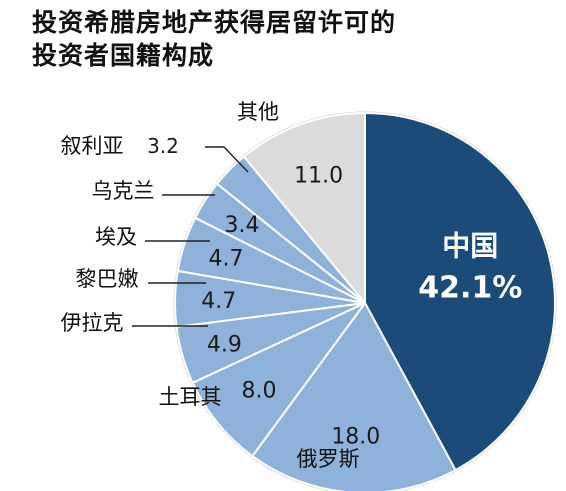  I want to click on slice-7-leader-line, so click(227, 159).